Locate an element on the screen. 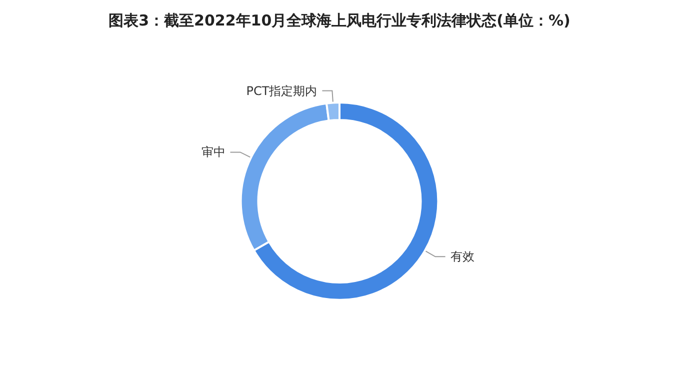  chart-title: 图表3：截至2022年10月全球海上风电行业专利法律状态(单位：%) is located at coordinates (339, 21).